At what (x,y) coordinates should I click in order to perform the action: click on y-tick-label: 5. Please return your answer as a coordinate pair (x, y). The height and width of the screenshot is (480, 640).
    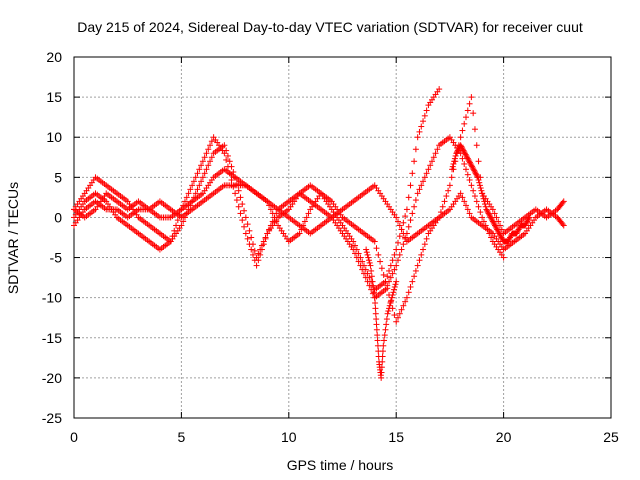
    Looking at the image, I should click on (58, 177).